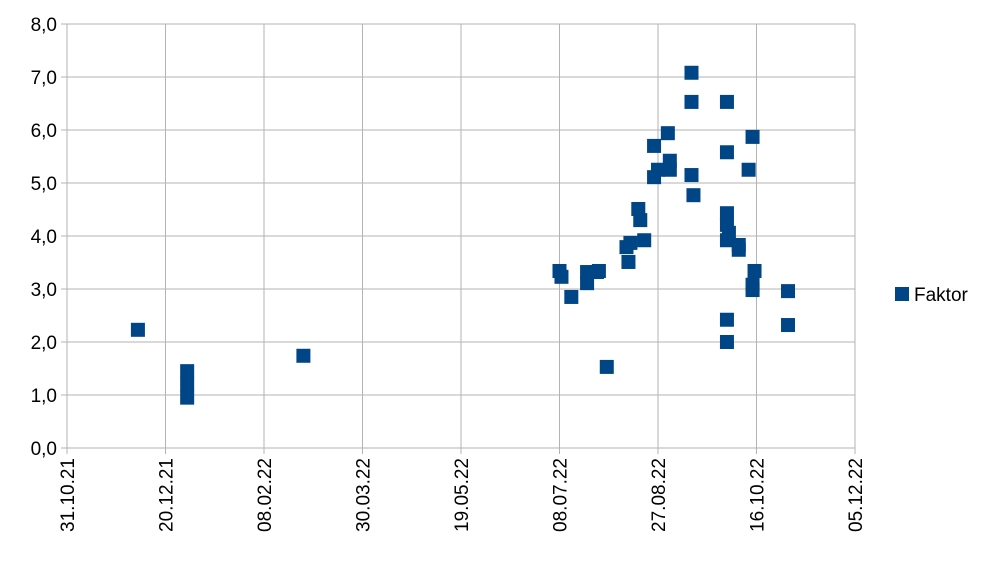 This screenshot has height=564, width=1000. Describe the element at coordinates (941, 295) in the screenshot. I see `legend-label: Faktor` at that location.